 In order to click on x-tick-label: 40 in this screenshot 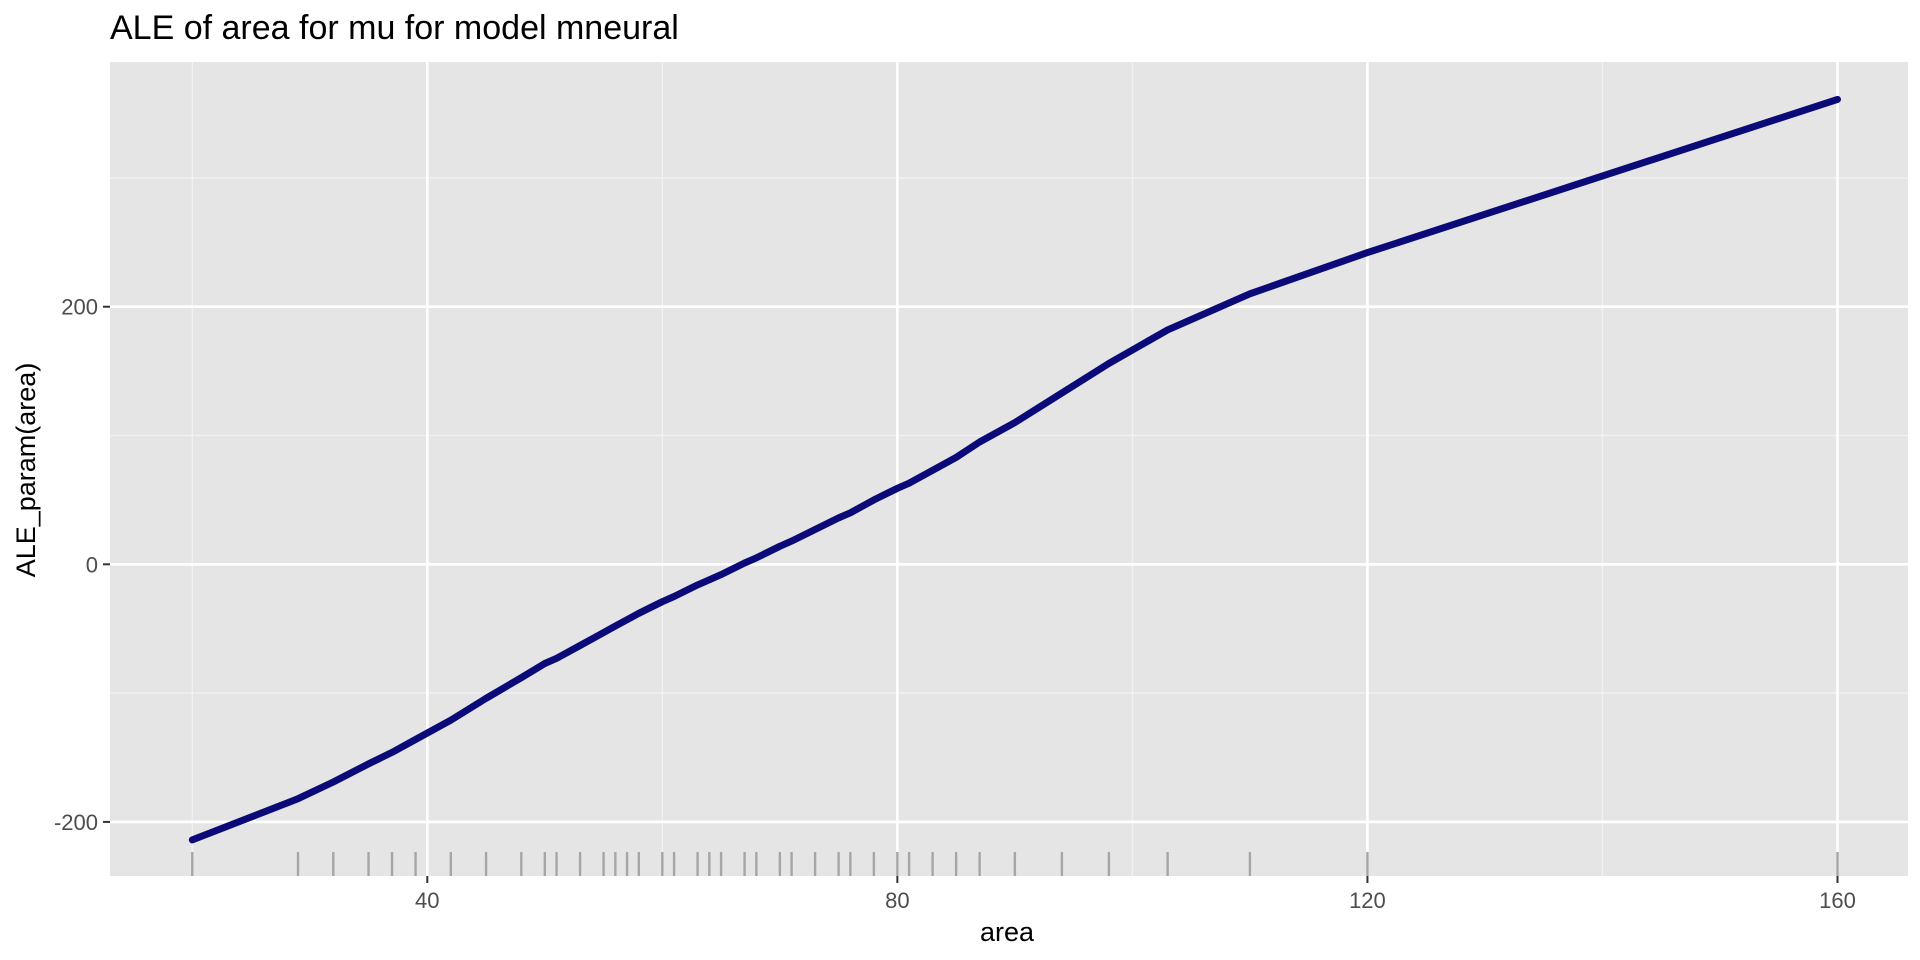, I will do `click(427, 900)`.